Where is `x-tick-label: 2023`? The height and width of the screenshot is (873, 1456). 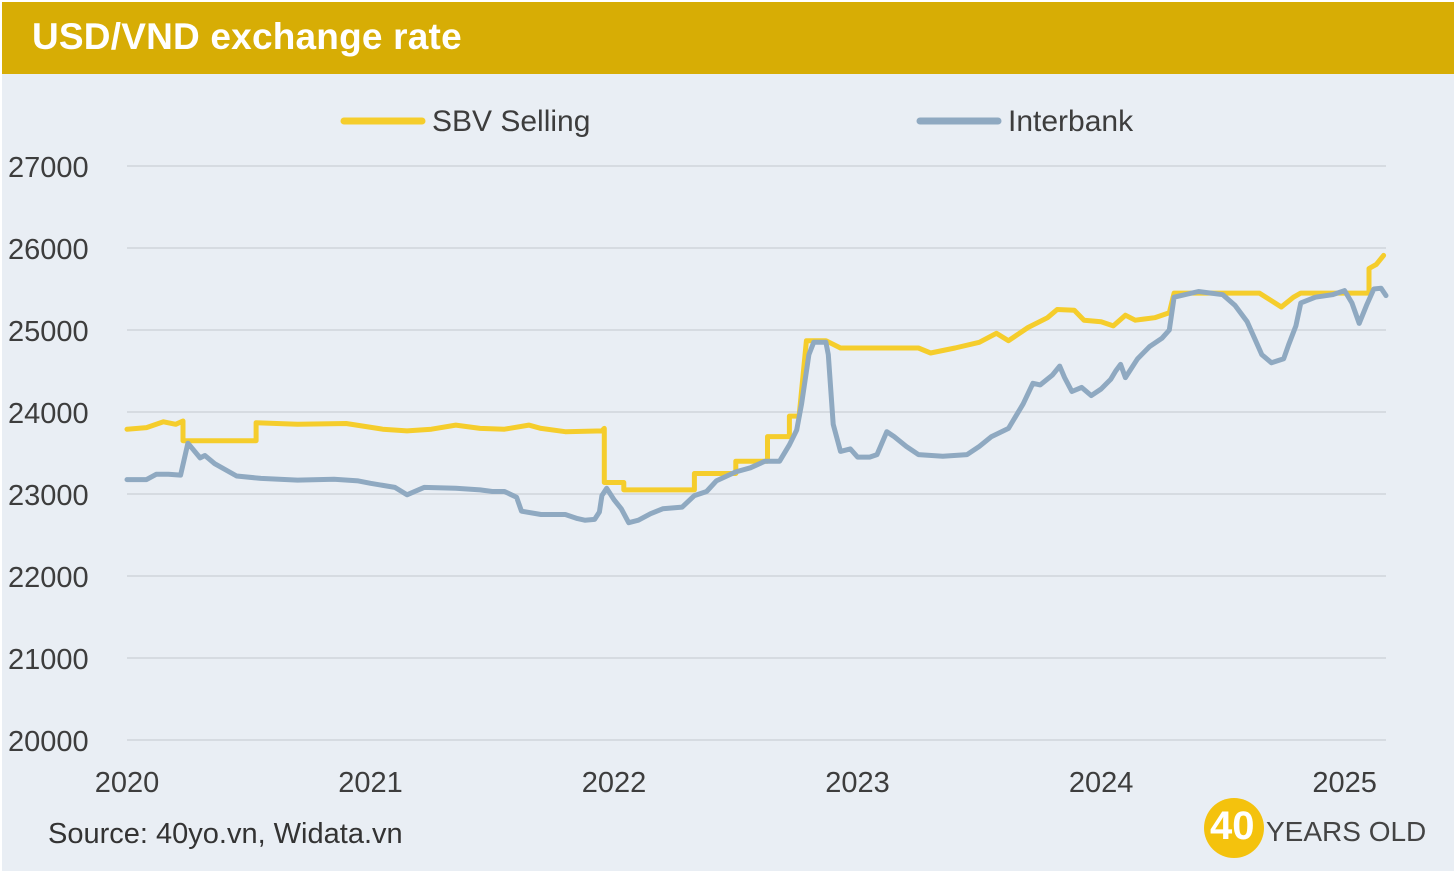
x-tick-label: 2023 is located at coordinates (857, 783).